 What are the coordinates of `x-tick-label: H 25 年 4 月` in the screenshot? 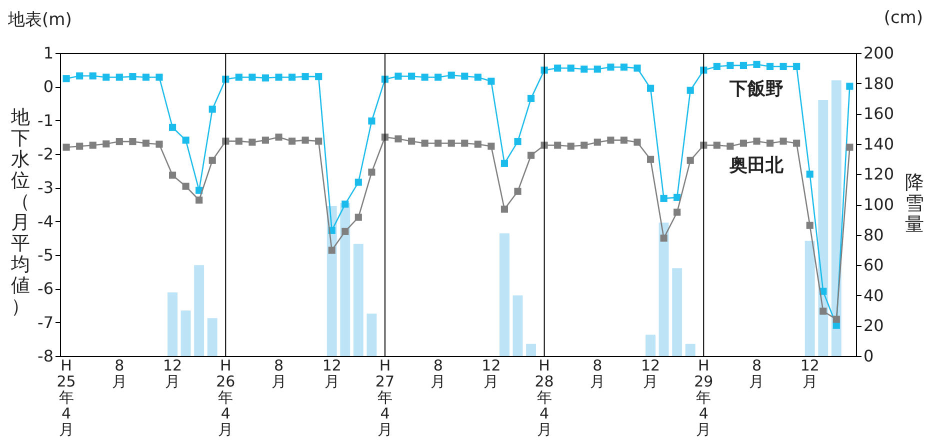 It's located at (66, 397).